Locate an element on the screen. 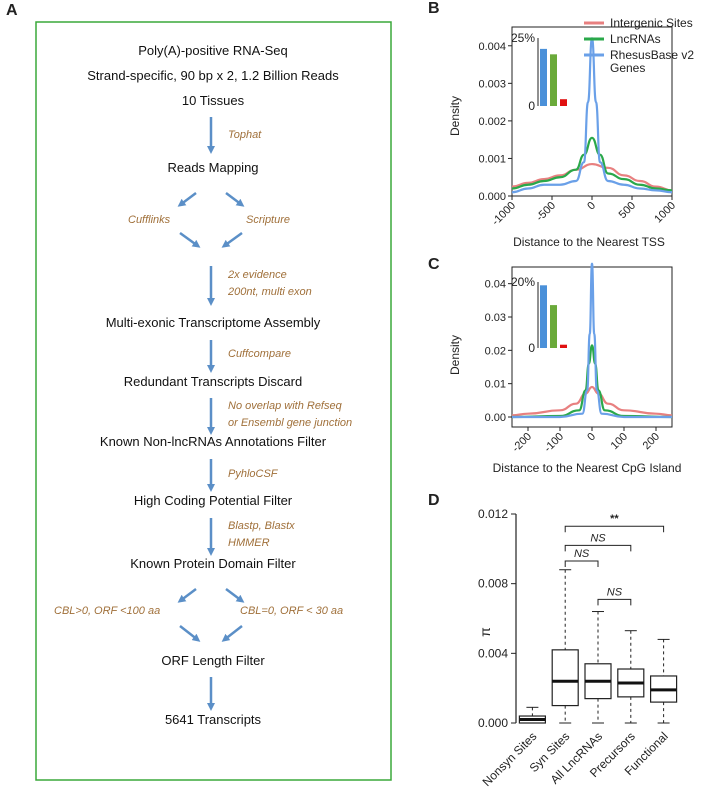  sig-label-3: NS is located at coordinates (615, 592).